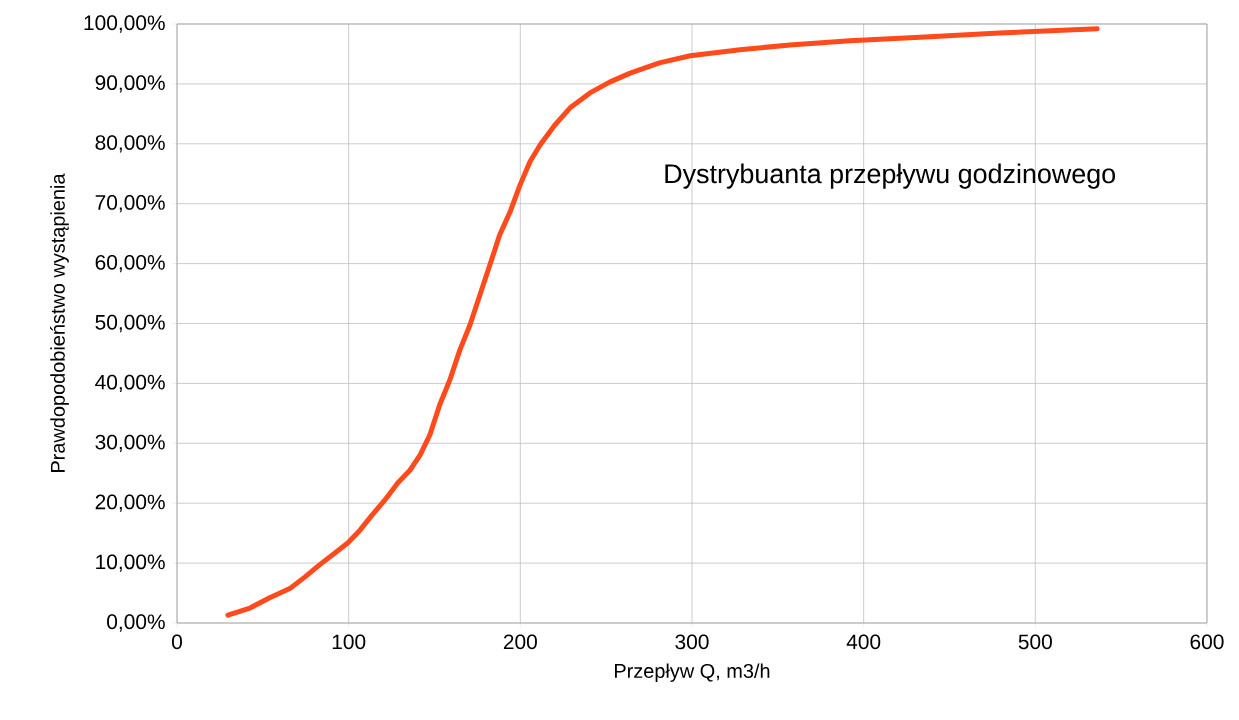  What do you see at coordinates (130, 323) in the screenshot?
I see `y-tick-label: 50,00%` at bounding box center [130, 323].